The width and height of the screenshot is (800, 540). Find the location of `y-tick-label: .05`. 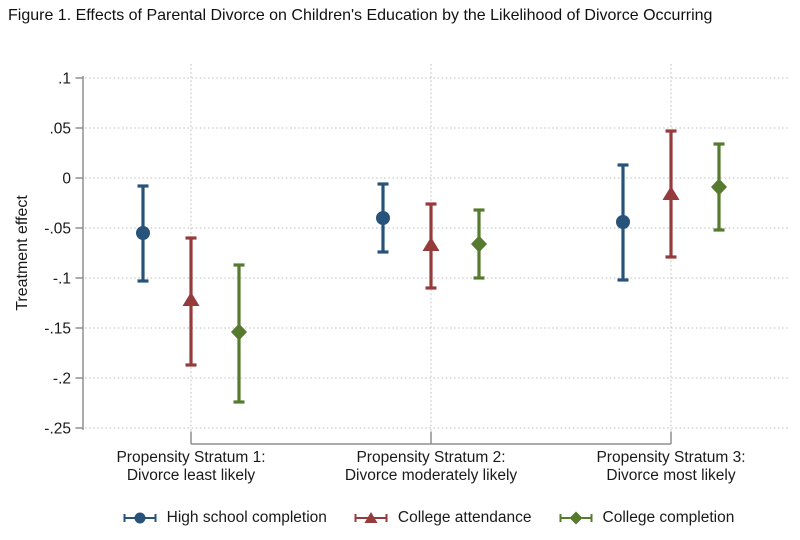

y-tick-label: .05 is located at coordinates (60, 129).